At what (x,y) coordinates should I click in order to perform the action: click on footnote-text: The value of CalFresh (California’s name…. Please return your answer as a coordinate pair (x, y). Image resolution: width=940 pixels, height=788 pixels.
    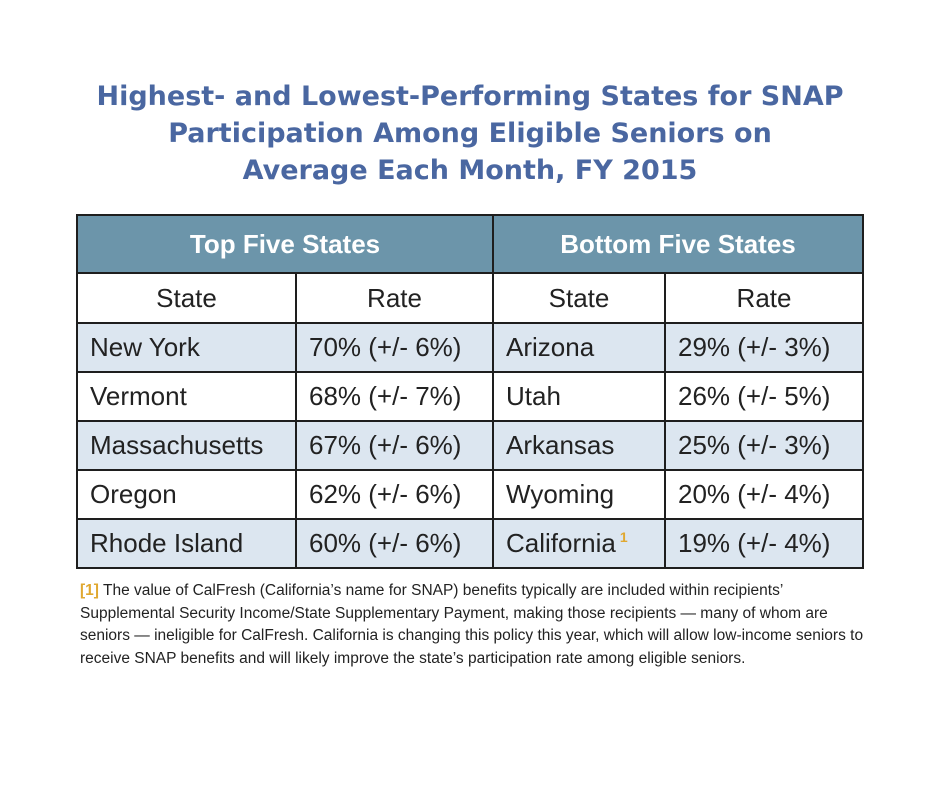
    Looking at the image, I should click on (472, 624).